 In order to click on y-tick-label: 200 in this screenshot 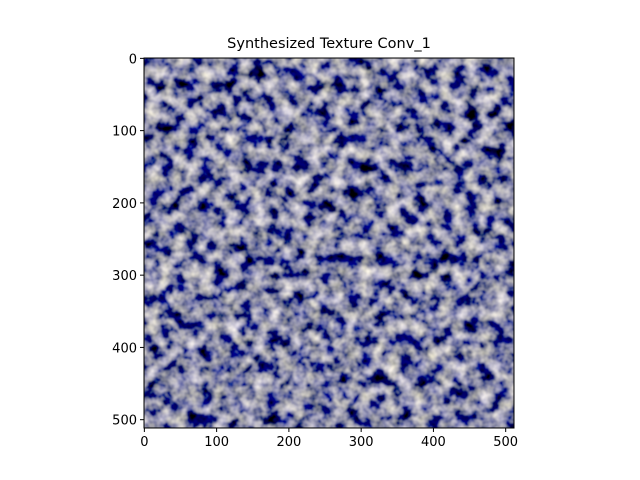, I will do `click(124, 204)`.